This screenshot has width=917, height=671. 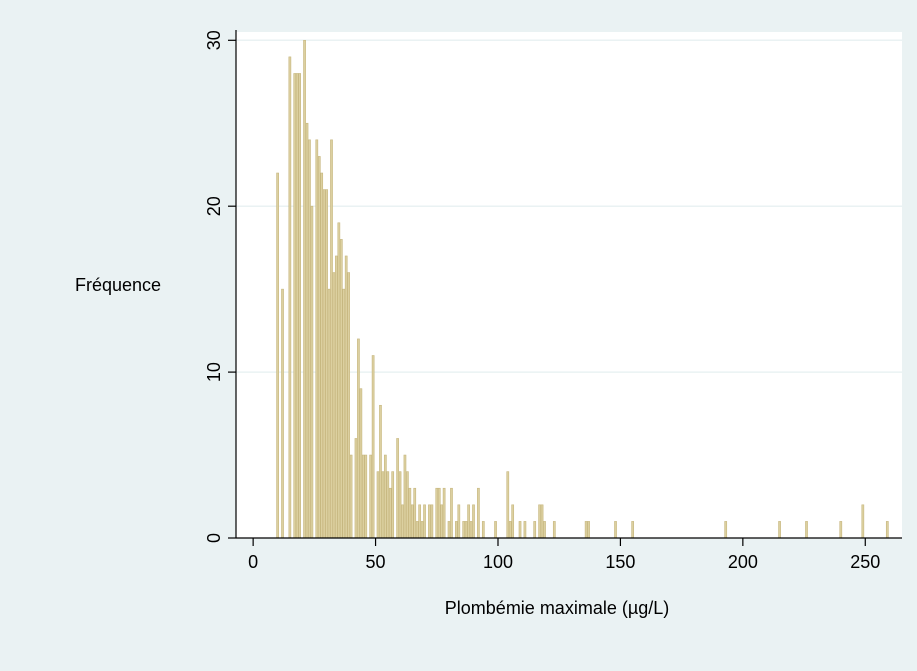 I want to click on x-tick-label-250: 250, so click(x=865, y=562).